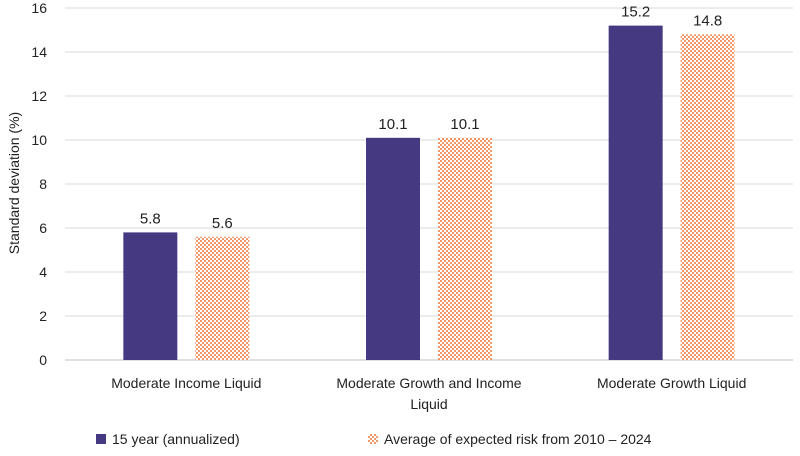  I want to click on y-axis-ticks: 0 2 4 6 8 10 12 14 16, so click(39, 184).